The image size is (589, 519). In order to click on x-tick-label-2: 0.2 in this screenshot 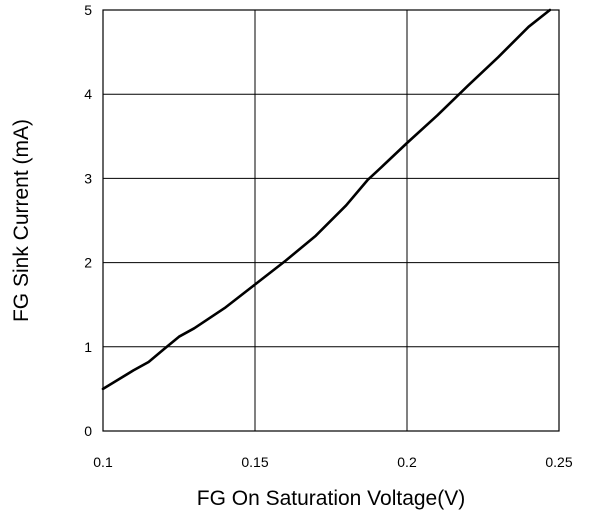, I will do `click(407, 462)`.